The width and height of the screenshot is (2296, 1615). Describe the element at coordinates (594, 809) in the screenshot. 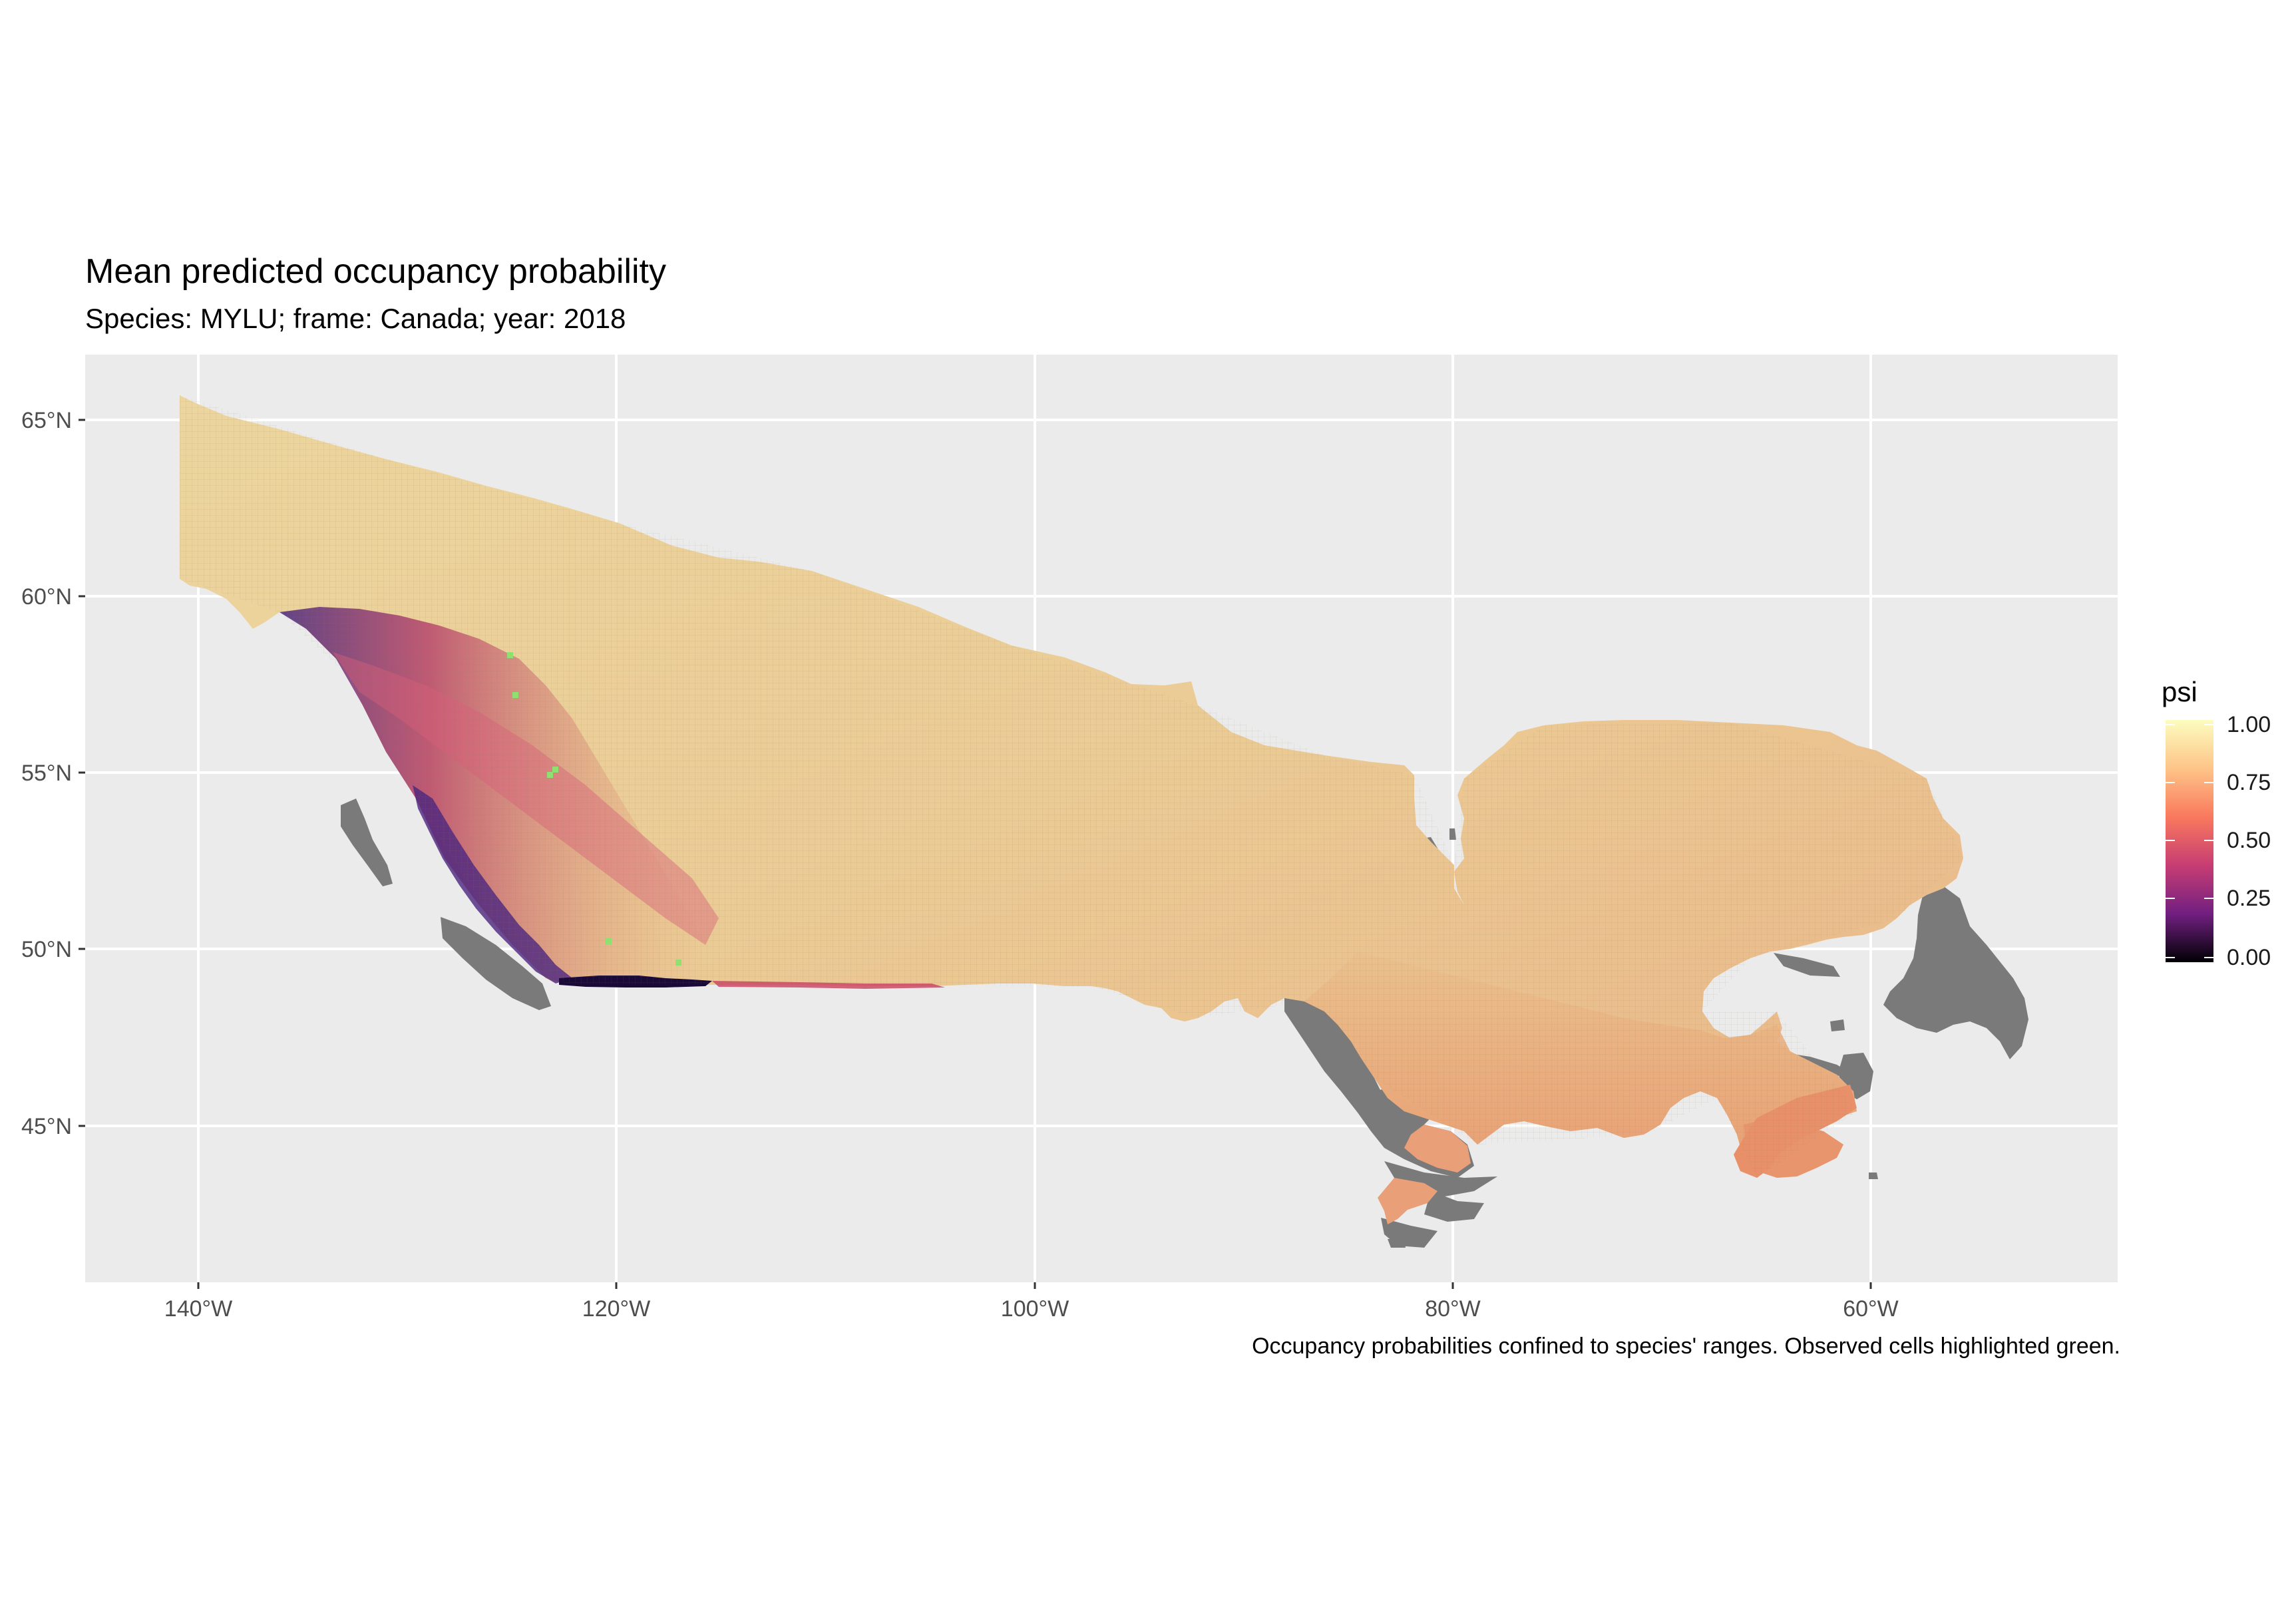

I see `observed-cells` at that location.